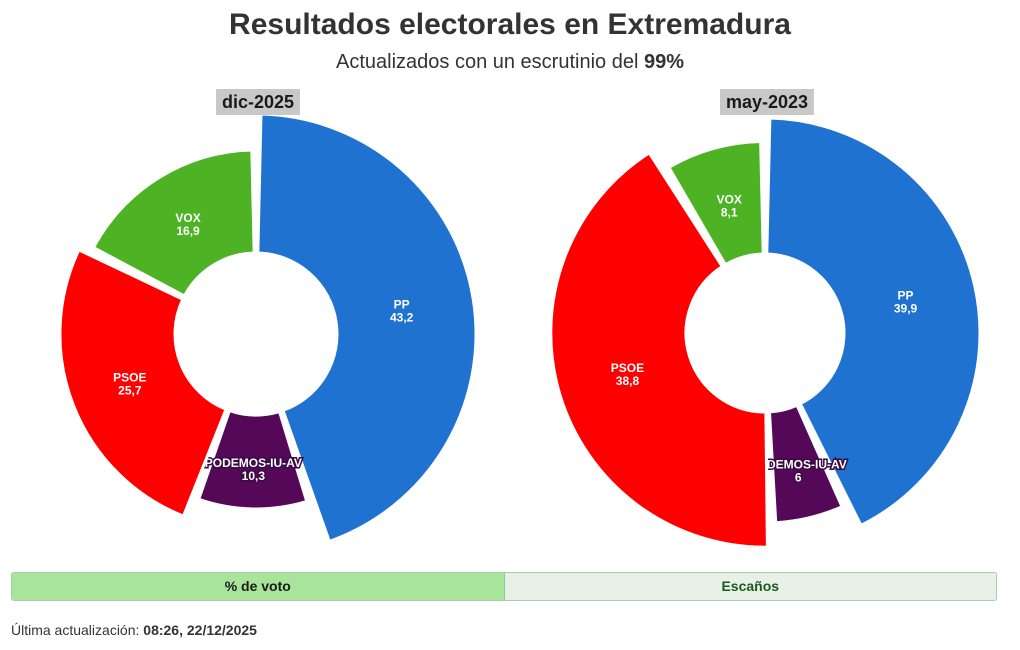  I want to click on slice-value-psoe: 25,7, so click(130, 391).